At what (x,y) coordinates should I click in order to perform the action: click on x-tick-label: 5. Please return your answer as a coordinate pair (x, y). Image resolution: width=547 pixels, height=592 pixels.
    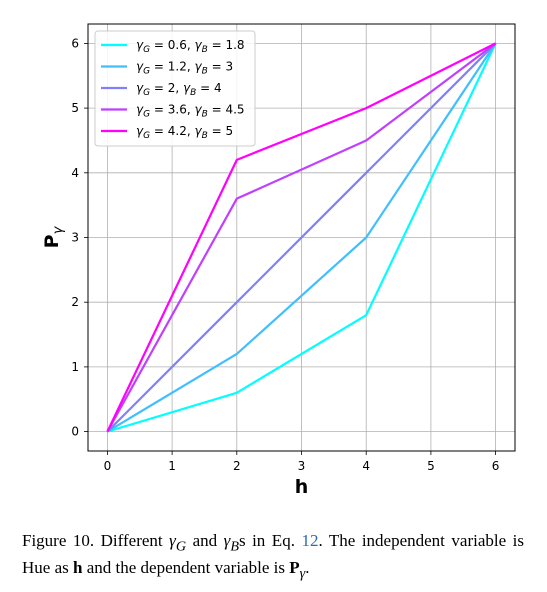
    Looking at the image, I should click on (431, 466).